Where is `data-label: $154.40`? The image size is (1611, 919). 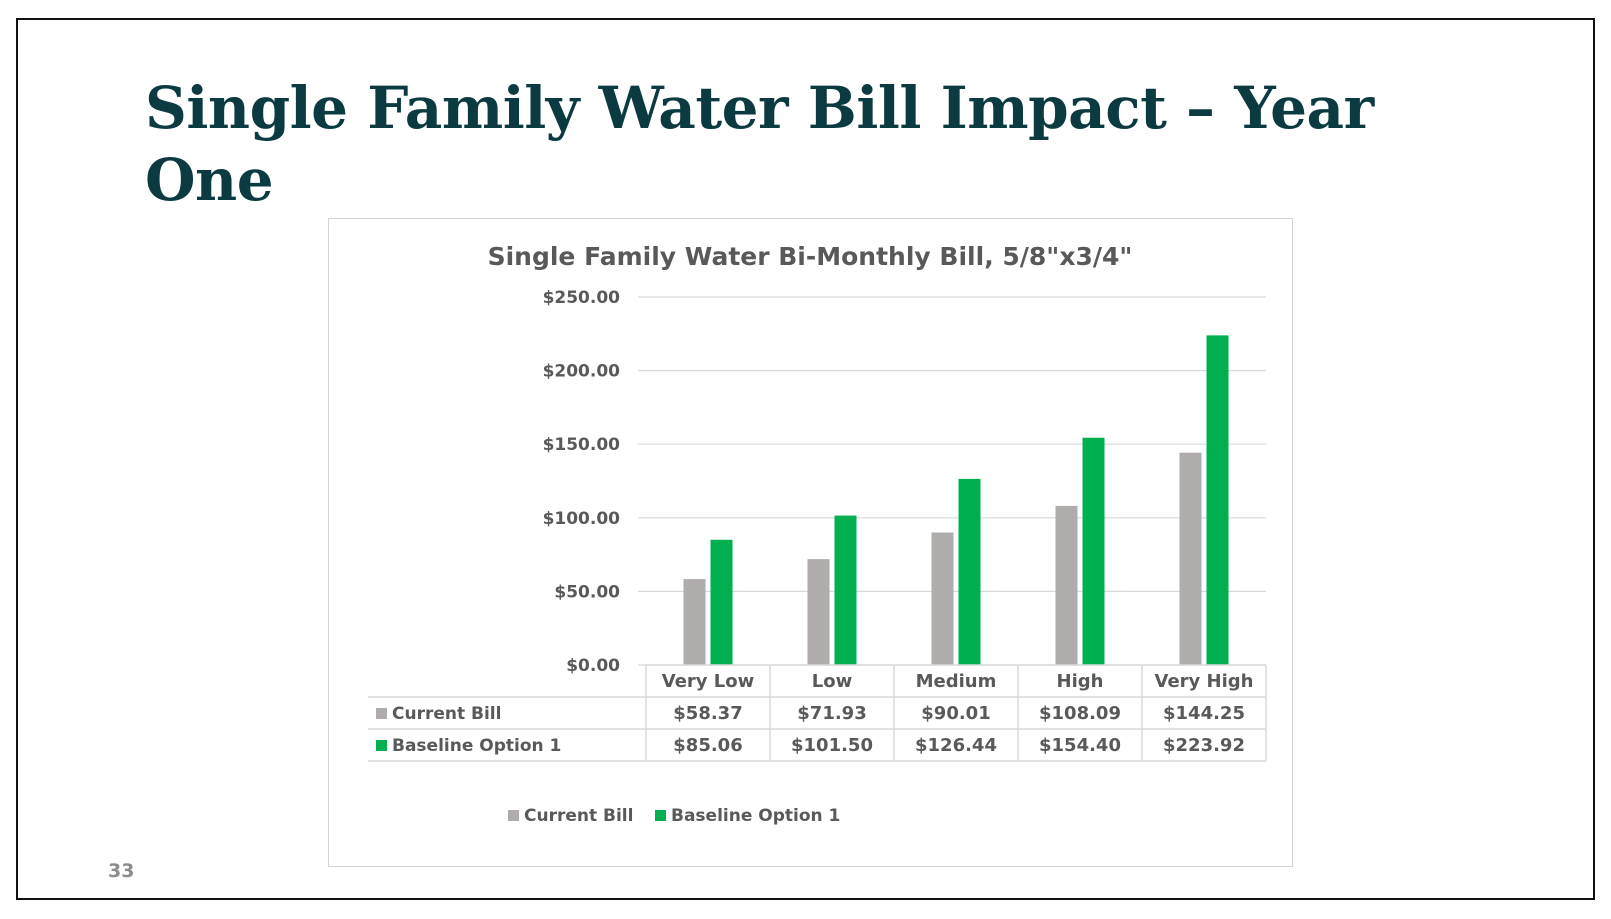
data-label: $154.40 is located at coordinates (1080, 745).